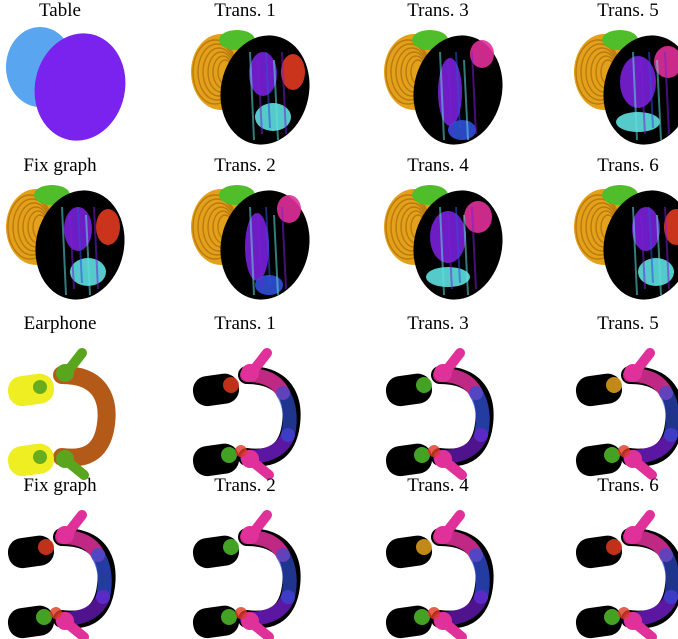 Image resolution: width=678 pixels, height=639 pixels. Describe the element at coordinates (60, 323) in the screenshot. I see `cell-label: Earphone` at that location.